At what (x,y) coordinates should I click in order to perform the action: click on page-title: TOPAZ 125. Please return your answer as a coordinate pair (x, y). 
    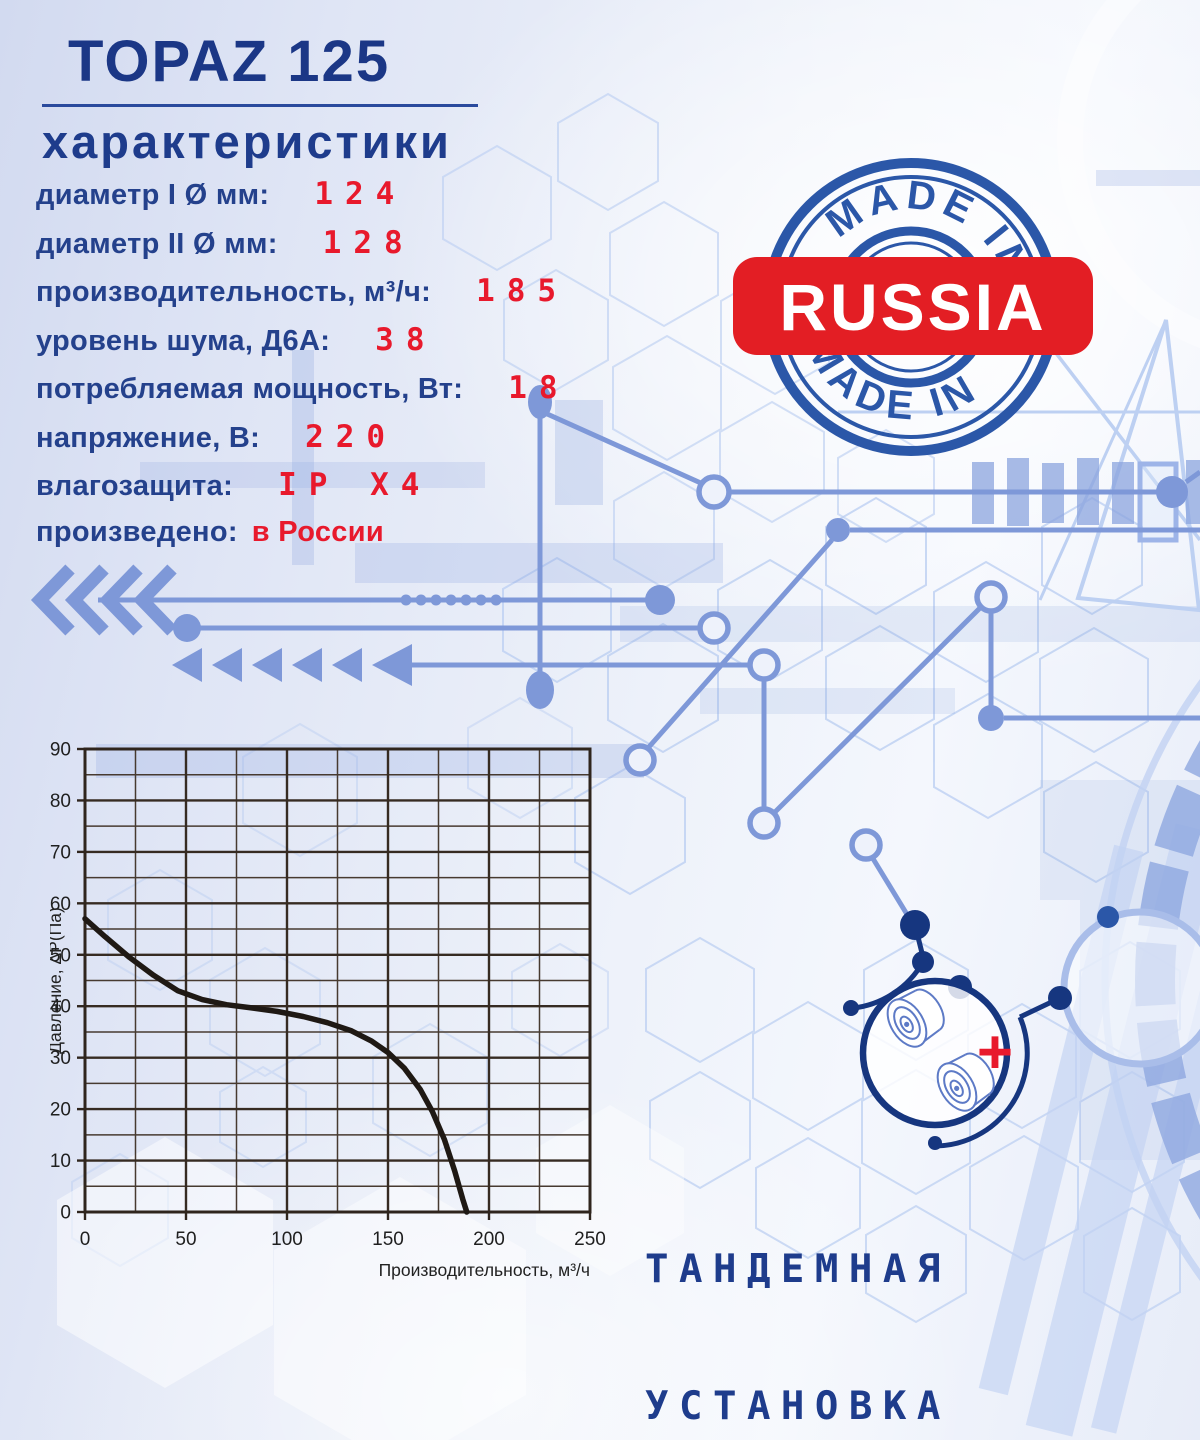
    Looking at the image, I should click on (229, 61).